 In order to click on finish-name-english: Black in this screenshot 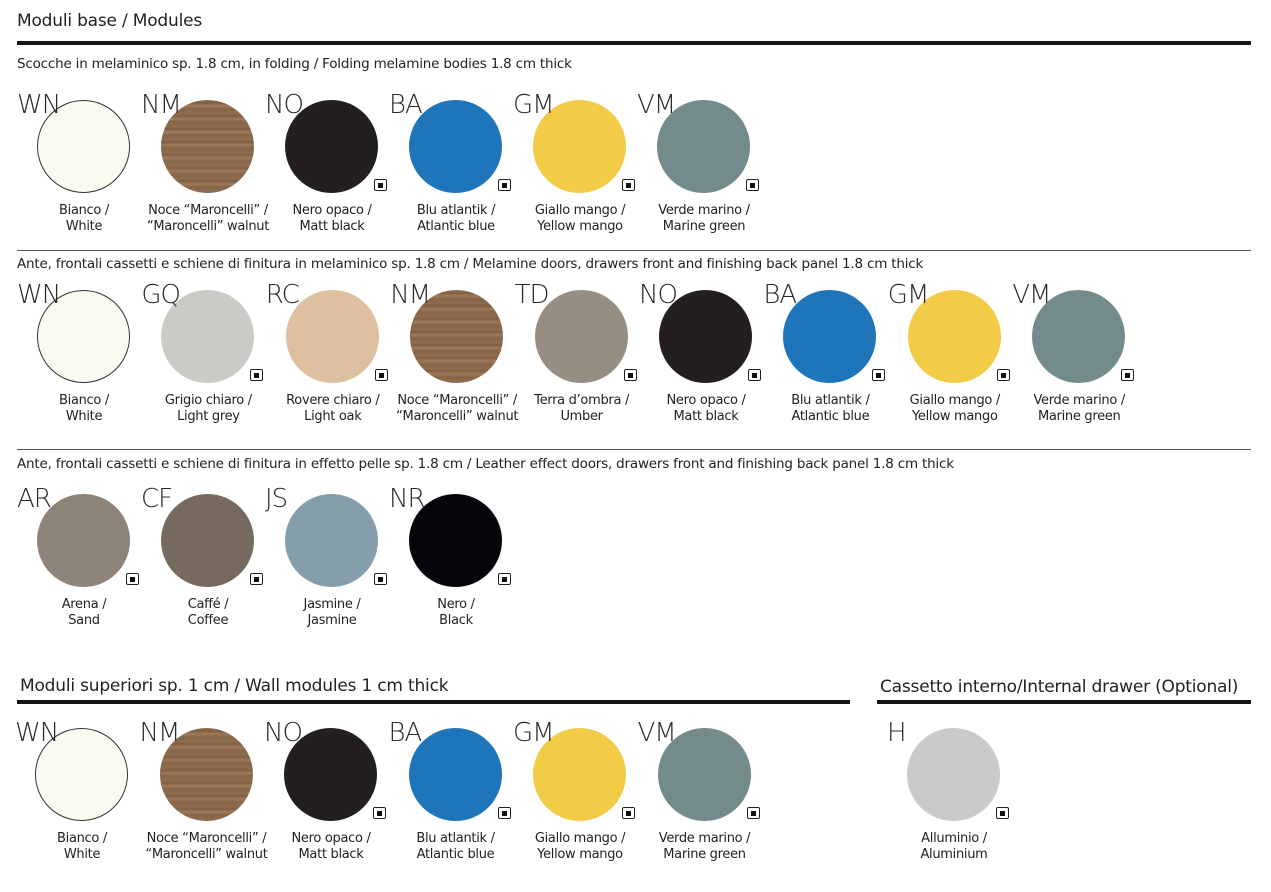, I will do `click(456, 620)`.